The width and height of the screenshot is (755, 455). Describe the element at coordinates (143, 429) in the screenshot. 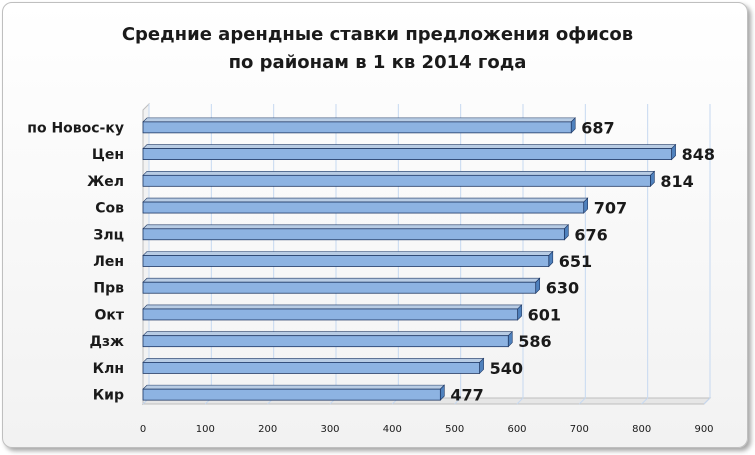

I see `x-tick-label: 0` at that location.